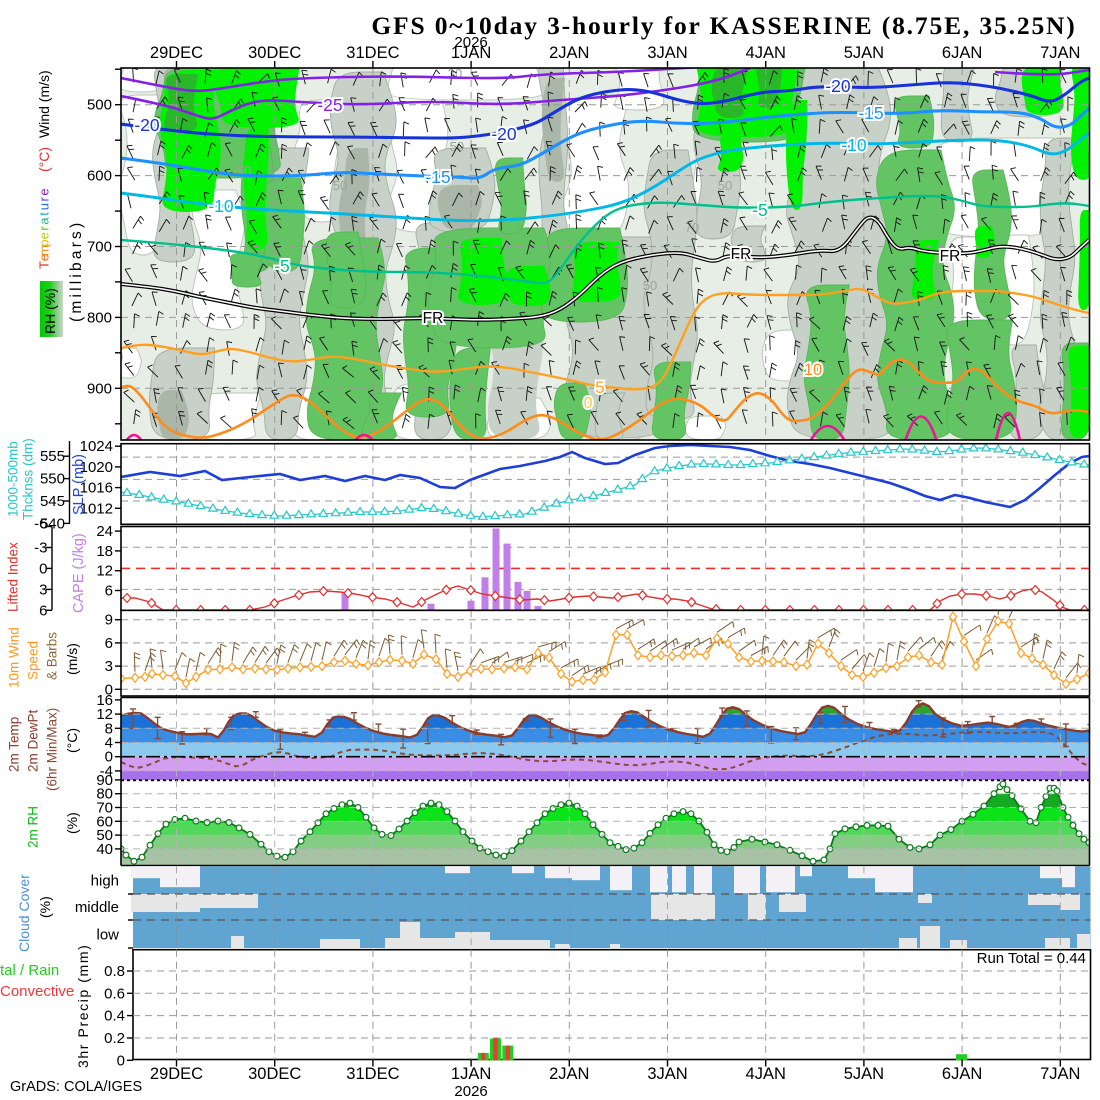 The height and width of the screenshot is (1100, 1100). I want to click on svg-text: tal / Rain, so click(29, 970).